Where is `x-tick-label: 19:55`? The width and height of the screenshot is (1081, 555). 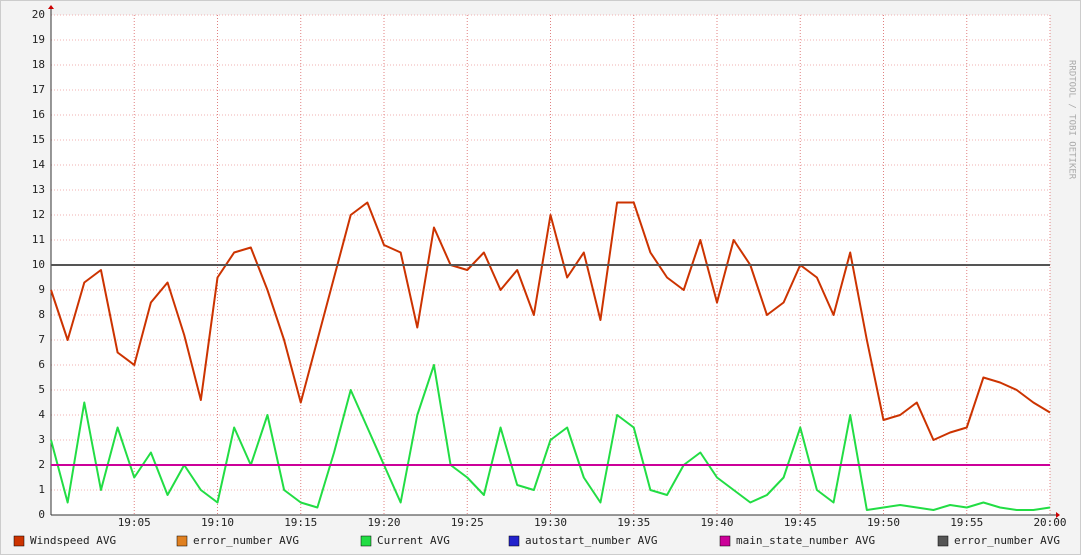 x-tick-label: 19:55 is located at coordinates (966, 522).